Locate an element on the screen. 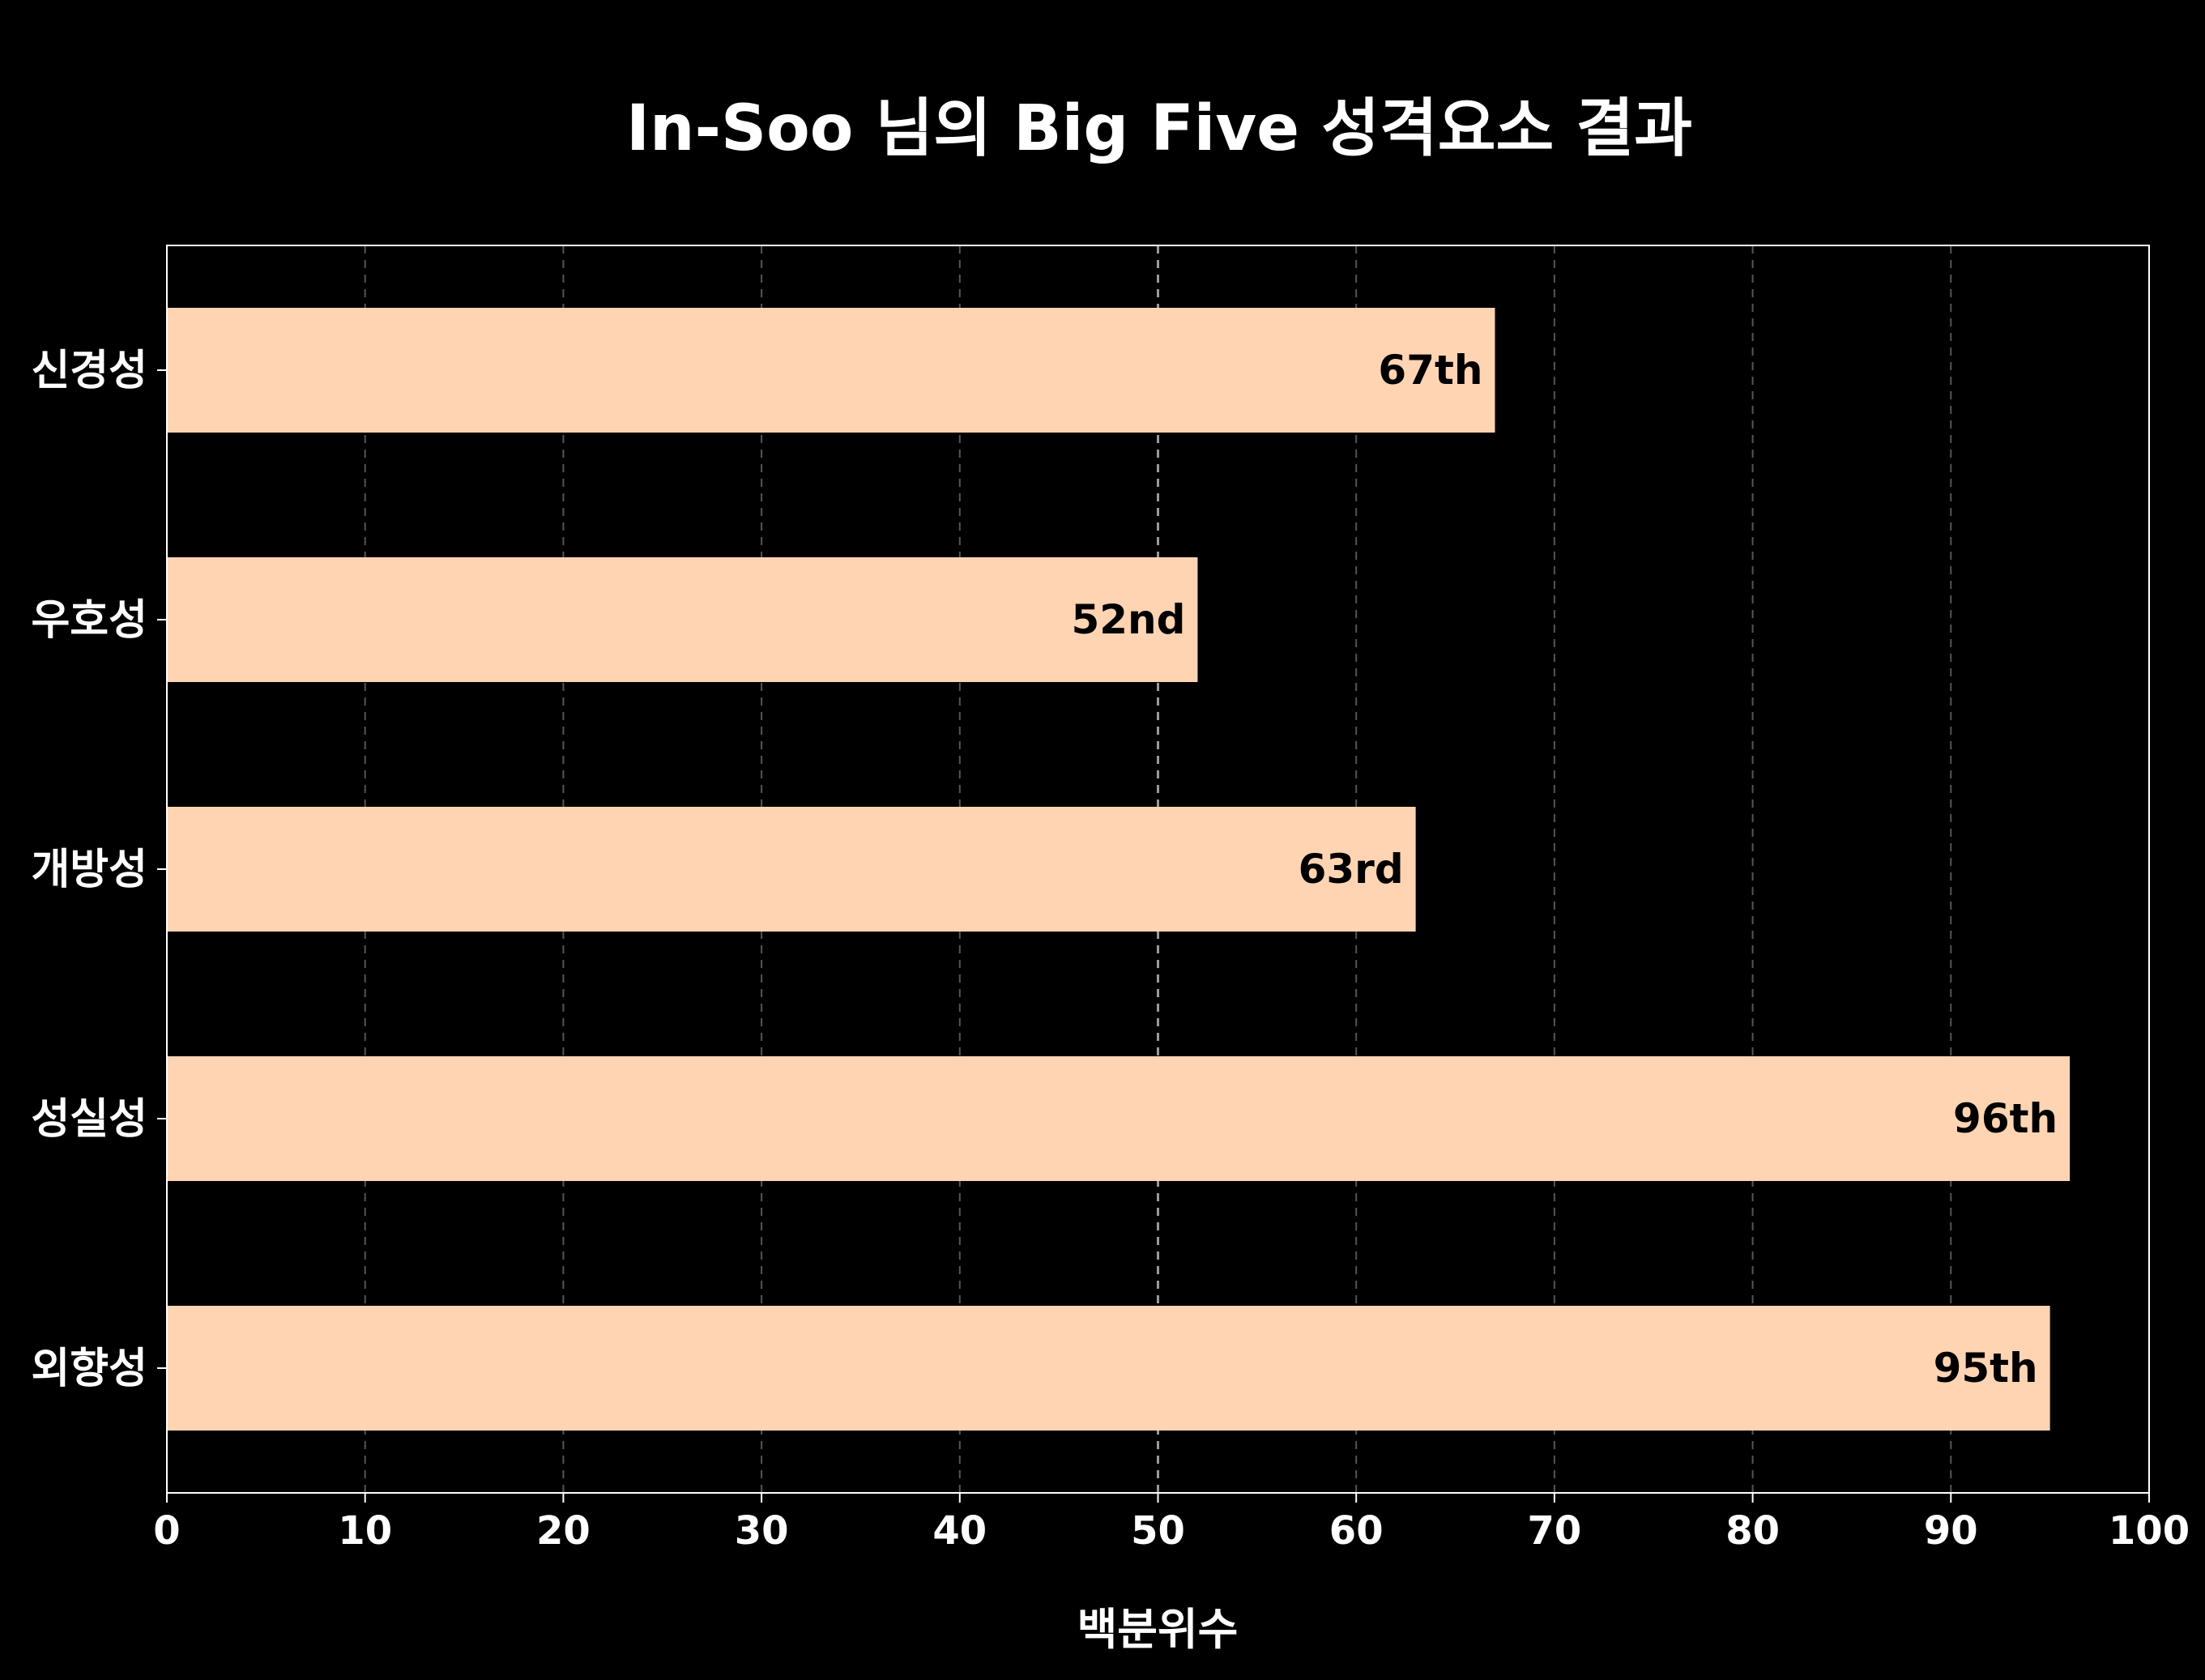 The image size is (2205, 1680). bar-value-label: 52nd is located at coordinates (1128, 619).